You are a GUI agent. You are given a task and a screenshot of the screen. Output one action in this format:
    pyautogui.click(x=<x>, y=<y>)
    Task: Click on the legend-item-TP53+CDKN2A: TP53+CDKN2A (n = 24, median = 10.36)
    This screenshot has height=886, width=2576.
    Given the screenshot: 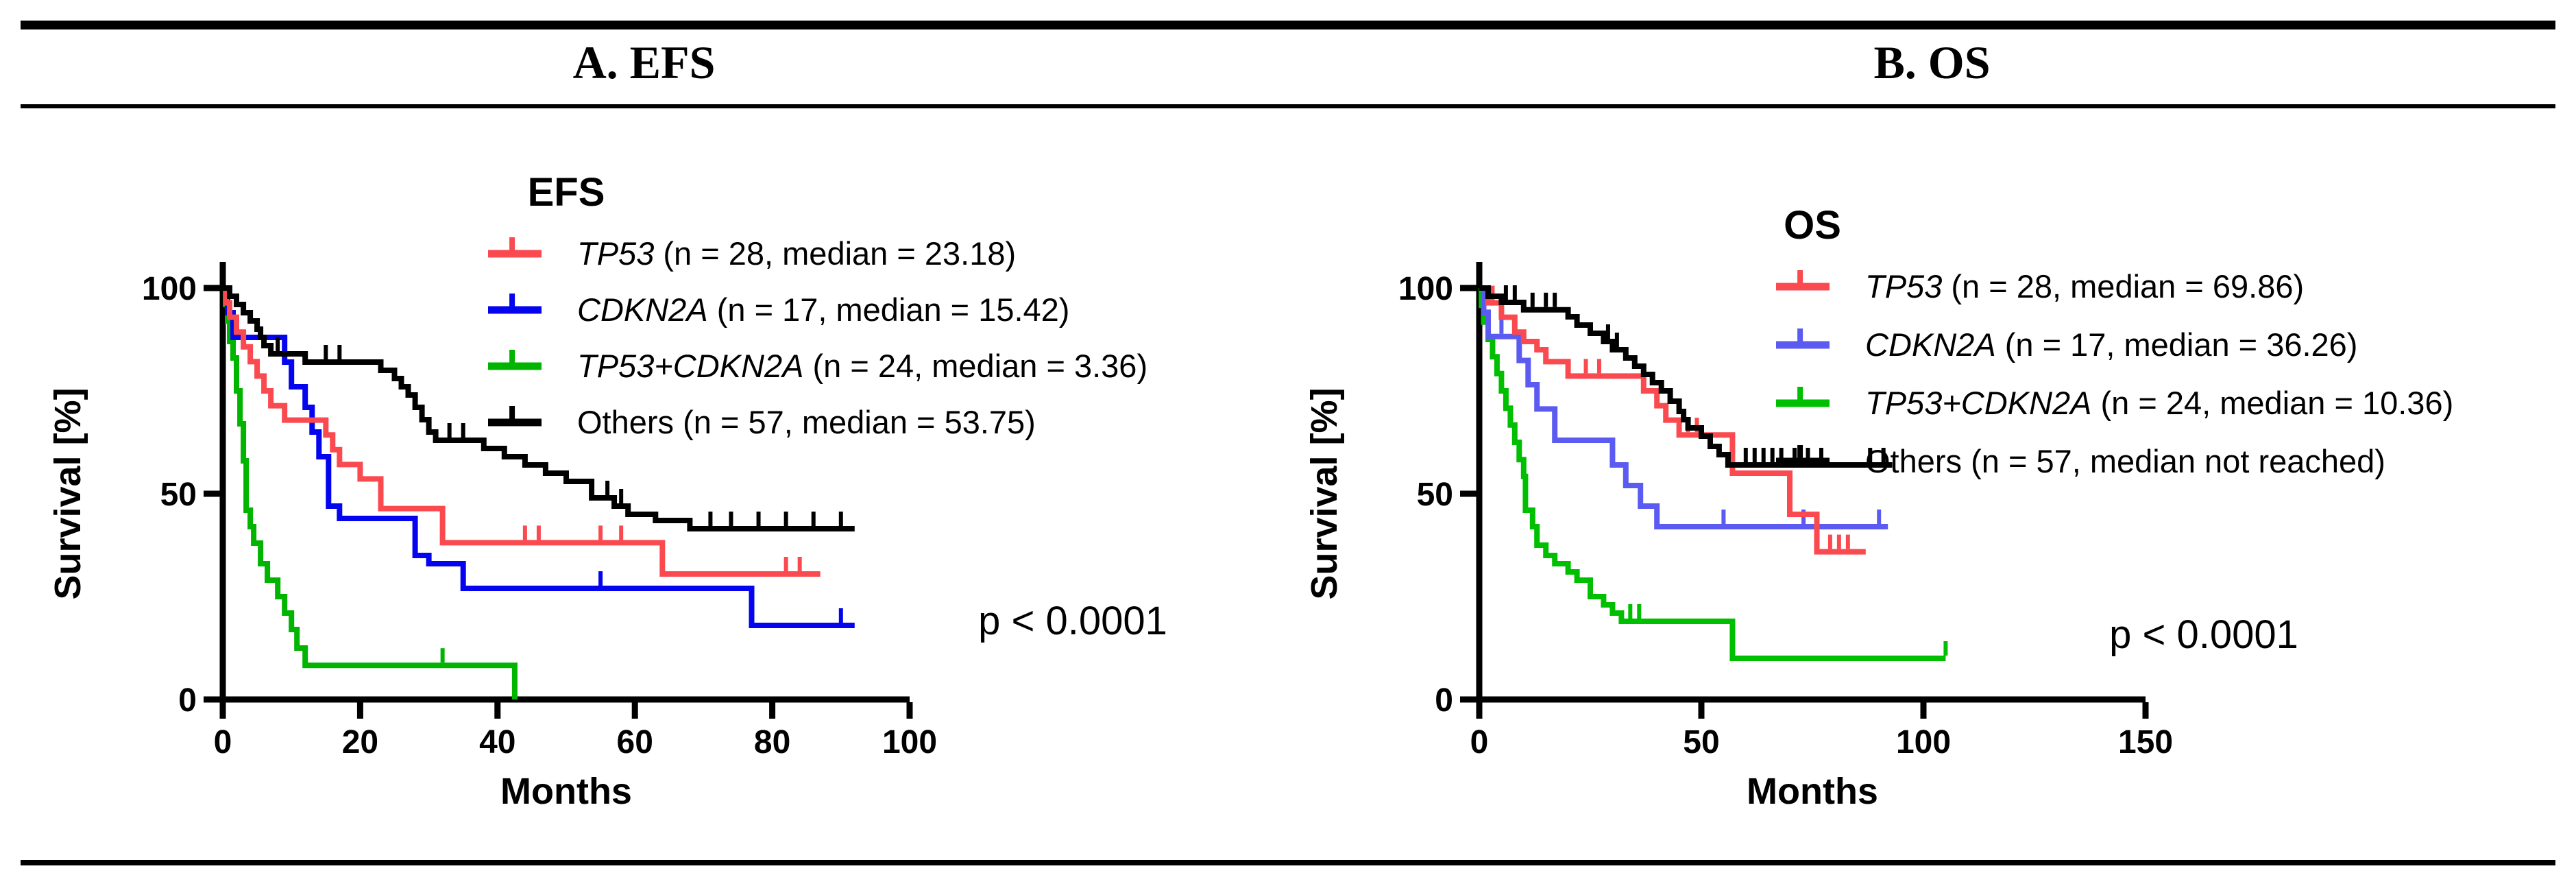 What is the action you would take?
    pyautogui.click(x=2114, y=403)
    